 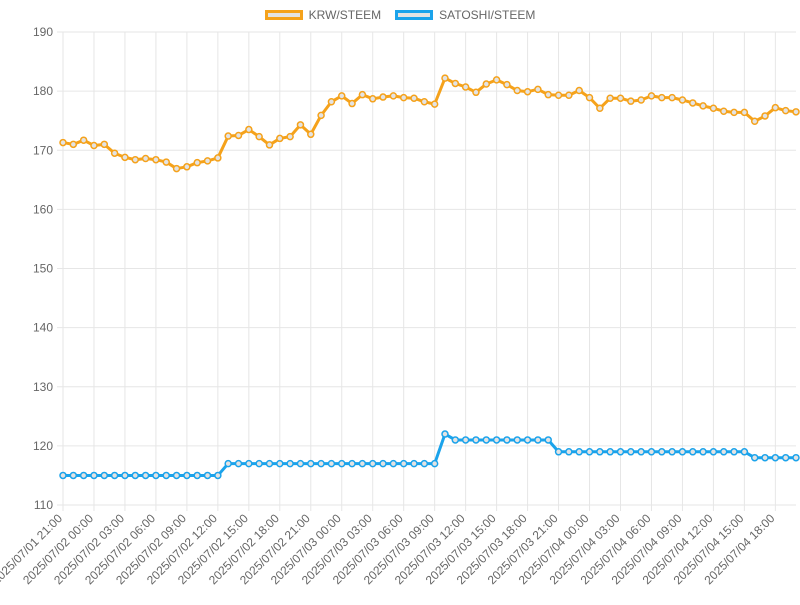 What do you see at coordinates (43, 91) in the screenshot?
I see `y-tick-label: 180` at bounding box center [43, 91].